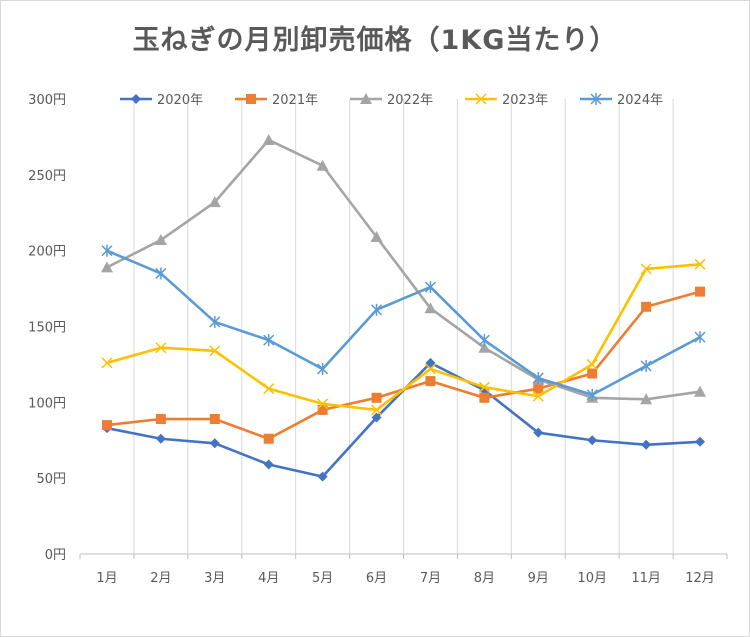 Image resolution: width=750 pixels, height=637 pixels. I want to click on x-tick-label: 1月, so click(106, 578).